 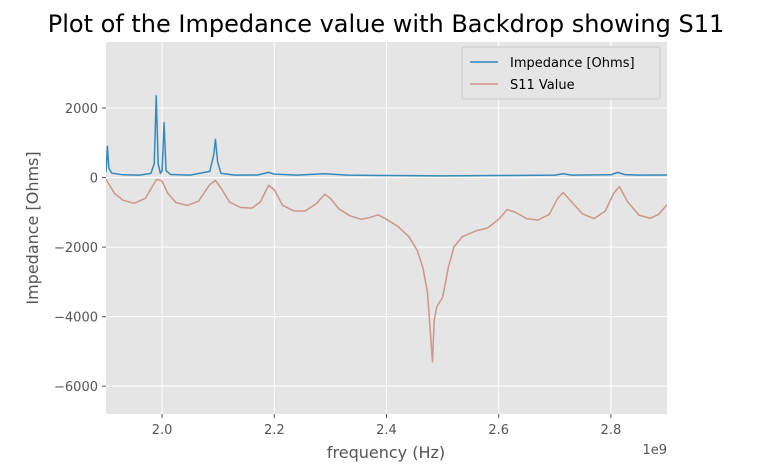 I want to click on legend-box, so click(x=561, y=73).